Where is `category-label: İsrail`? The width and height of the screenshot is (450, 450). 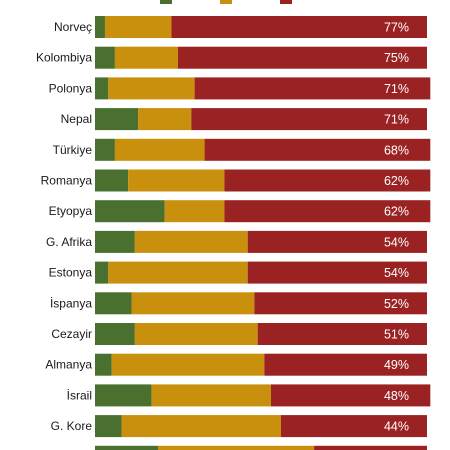 category-label: İsrail is located at coordinates (79, 395).